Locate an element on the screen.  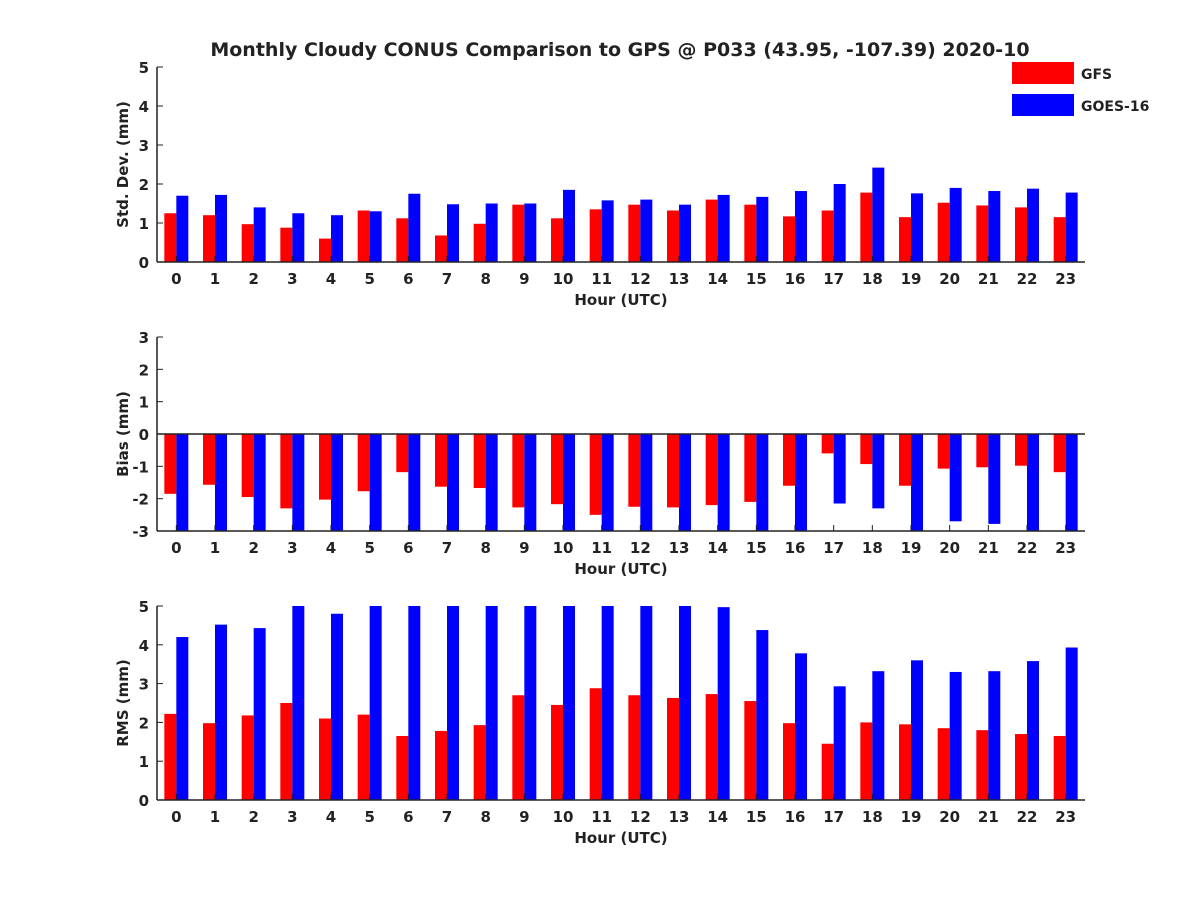
x-tick-label-bias-11: 11 is located at coordinates (601, 548).